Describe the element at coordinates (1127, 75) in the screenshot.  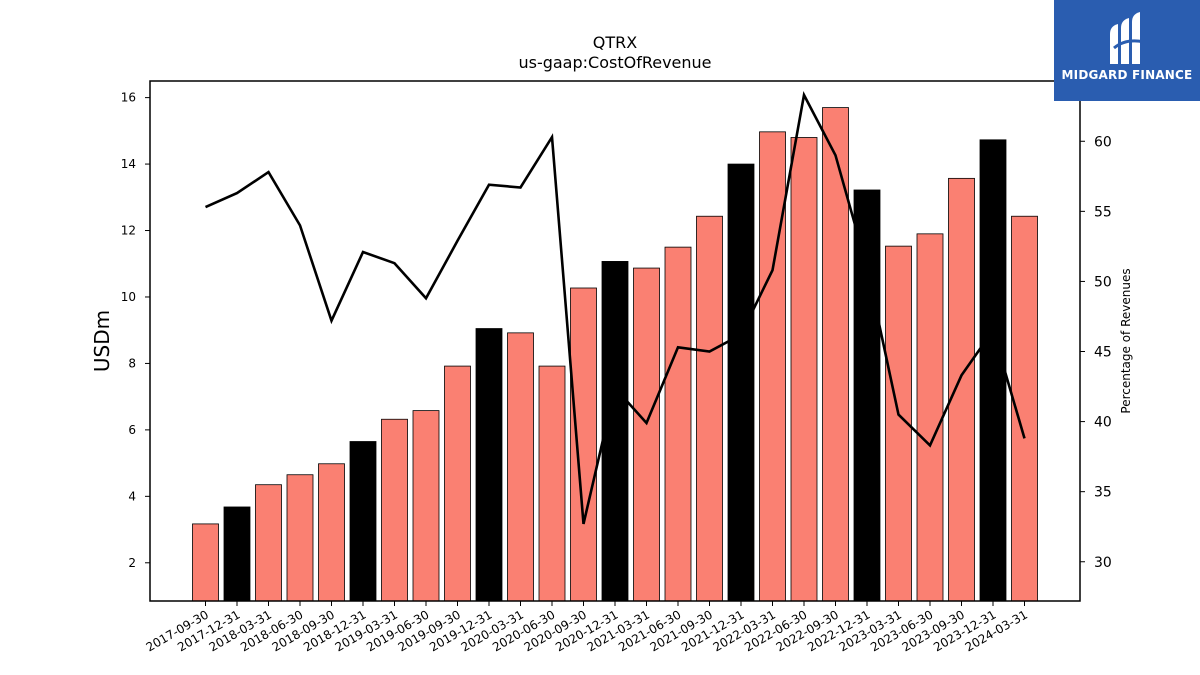
I see `brand-name: MIDGARD FINANCE` at that location.